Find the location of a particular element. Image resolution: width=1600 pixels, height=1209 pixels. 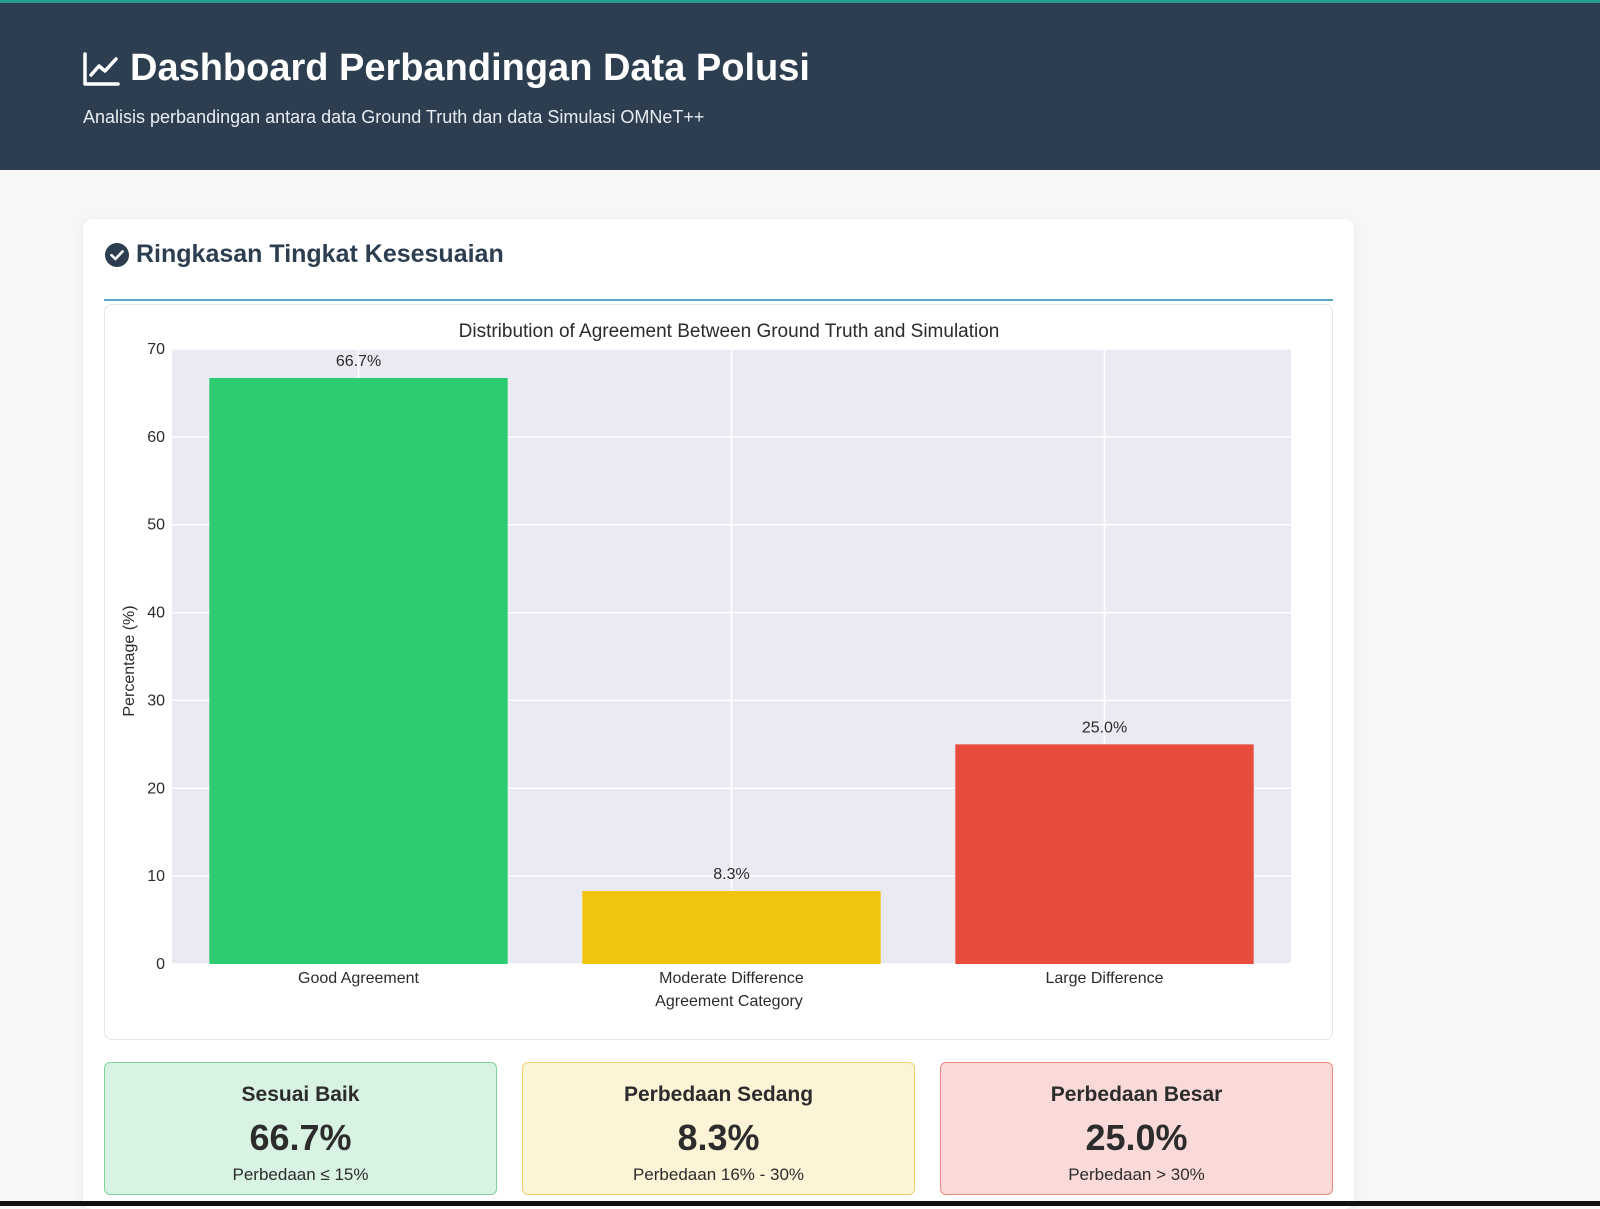

y-tick-label: 30 is located at coordinates (156, 700).